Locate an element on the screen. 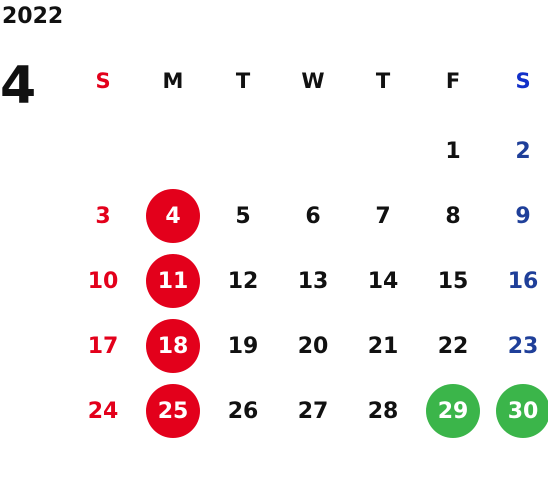 The height and width of the screenshot is (503, 548). day-cell: 3 is located at coordinates (103, 216).